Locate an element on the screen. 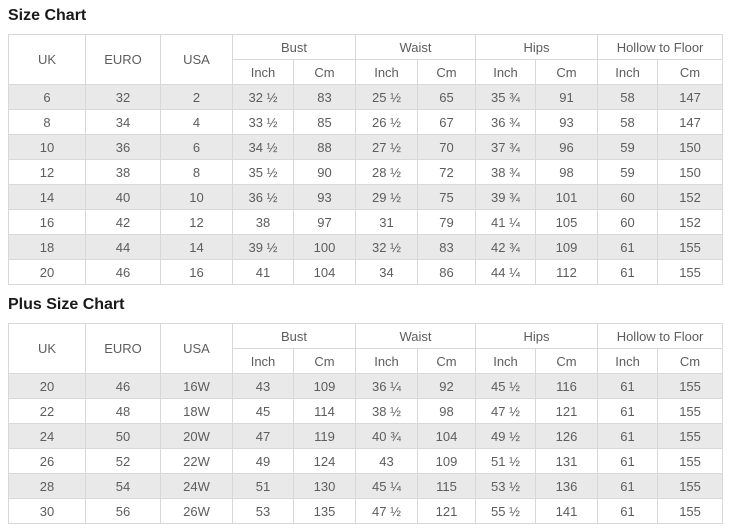 The height and width of the screenshot is (530, 730). table-cell: 37 ¾ is located at coordinates (506, 147).